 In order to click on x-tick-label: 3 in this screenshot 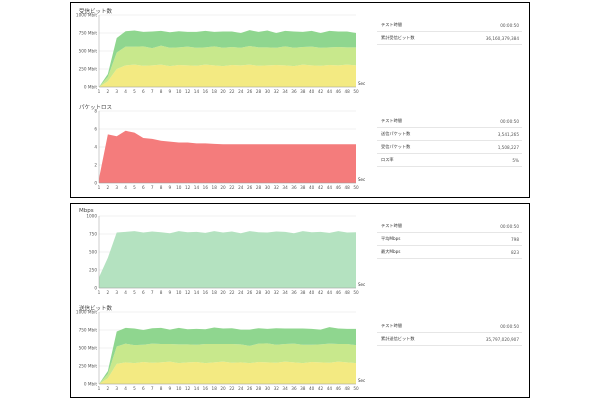, I will do `click(116, 91)`.